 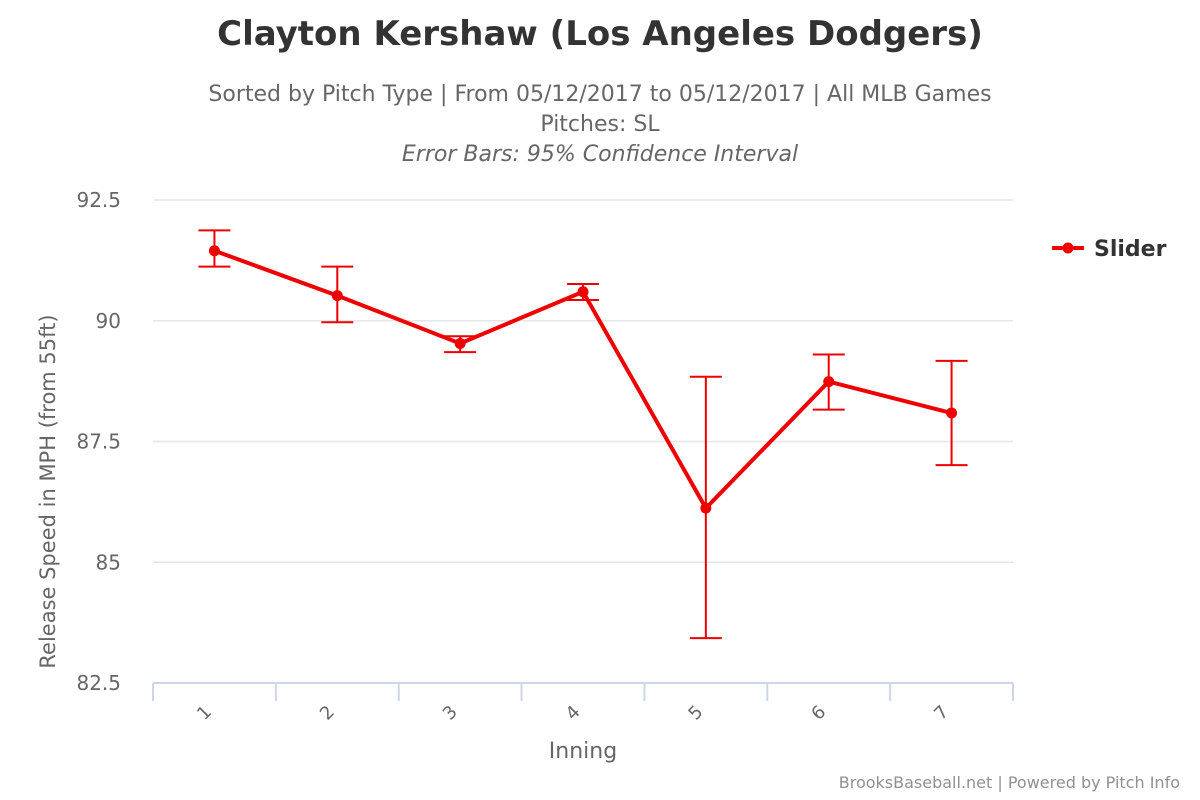 What do you see at coordinates (98, 200) in the screenshot?
I see `y-tick-label: 92.5` at bounding box center [98, 200].